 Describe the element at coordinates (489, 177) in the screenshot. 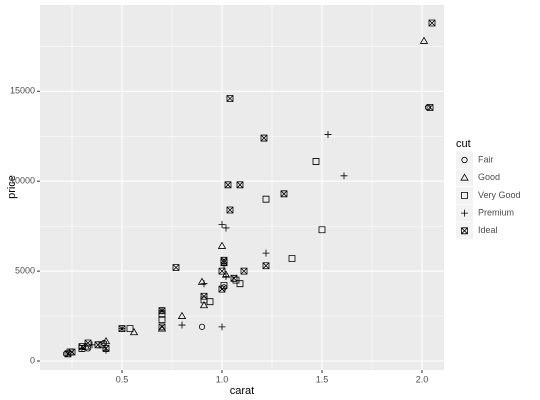

I see `legend-label: Good` at that location.